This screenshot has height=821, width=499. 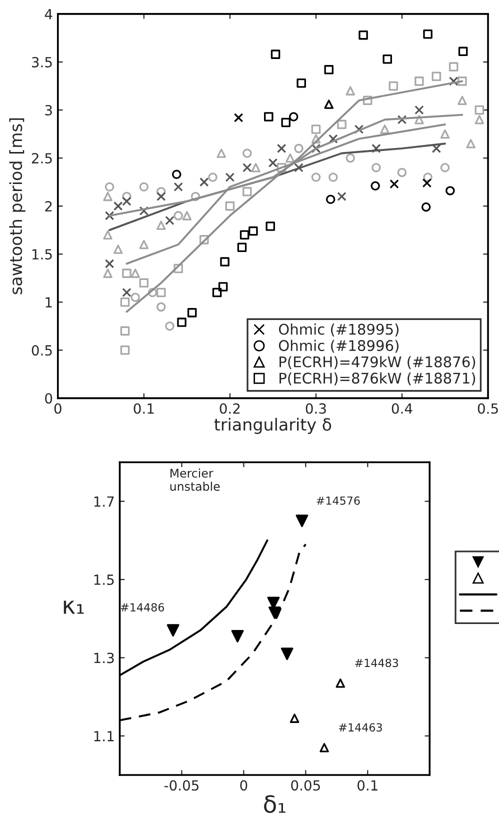 What do you see at coordinates (48, 206) in the screenshot?
I see `y-tick-label: 2` at bounding box center [48, 206].